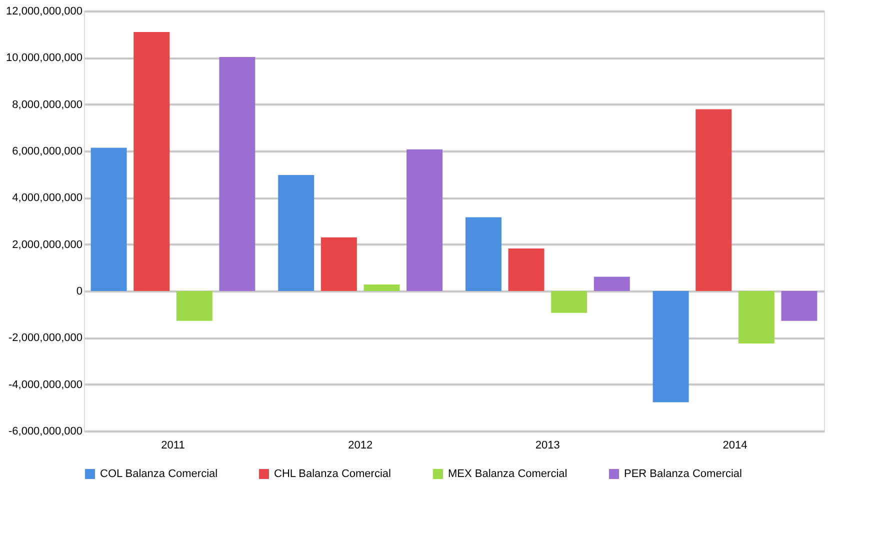  What do you see at coordinates (45, 338) in the screenshot?
I see `y-tick-label: -2,000,000,000` at bounding box center [45, 338].